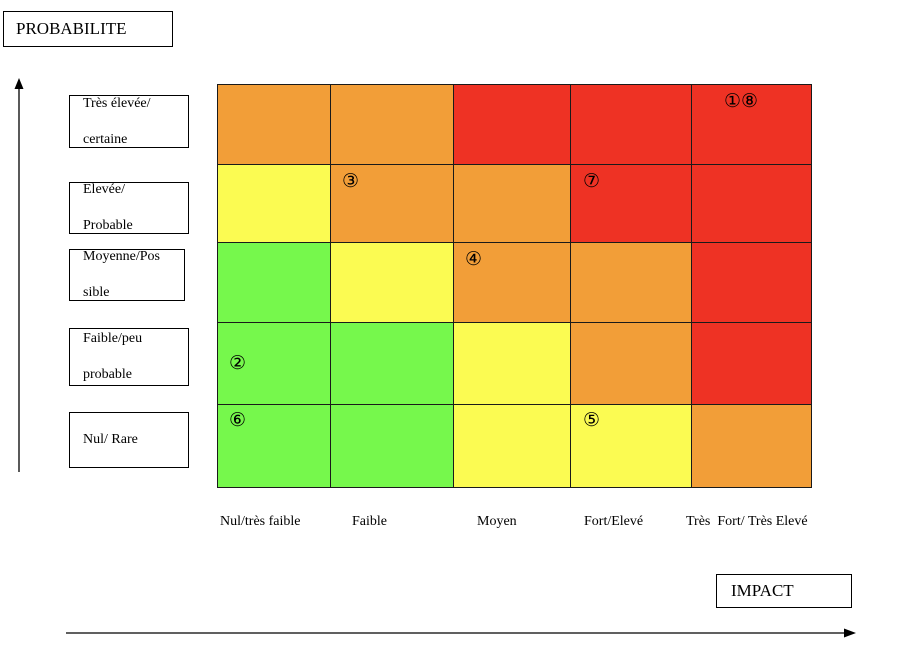 This screenshot has height=652, width=900. I want to click on impact-axis-title: IMPACT, so click(784, 591).